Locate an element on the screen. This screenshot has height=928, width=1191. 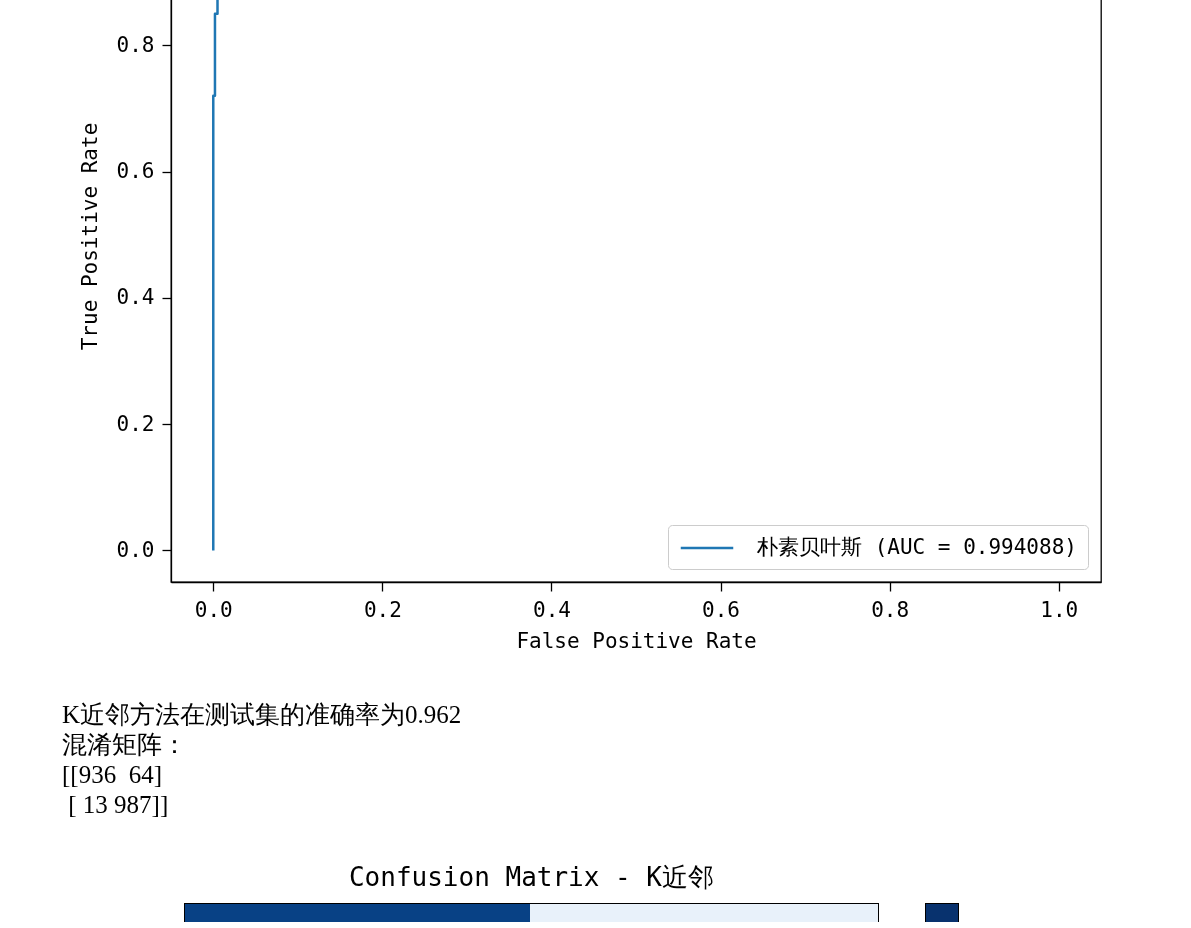
text: 混淆矩阵： is located at coordinates (125, 745).